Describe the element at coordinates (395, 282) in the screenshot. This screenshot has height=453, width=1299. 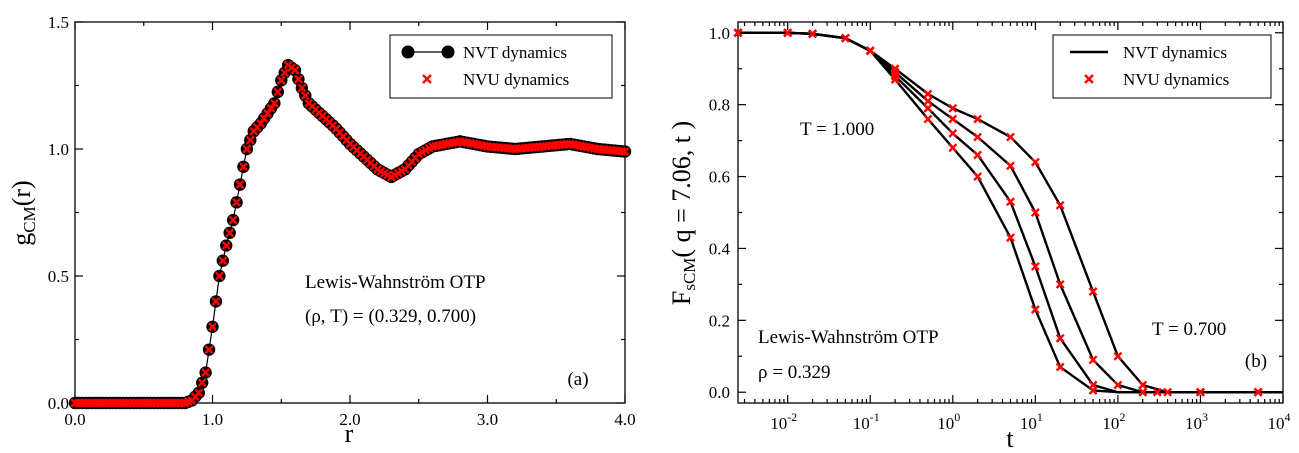
I see `panel-a-annotation-system: Lewis-Wahnström OTP` at that location.